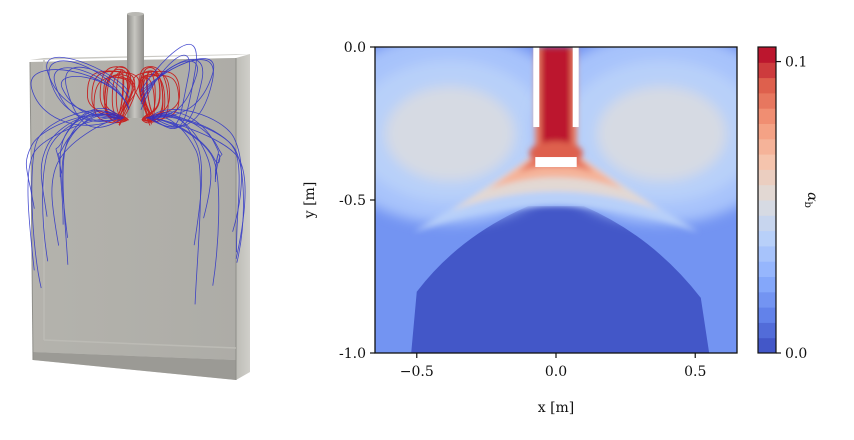 The height and width of the screenshot is (440, 854). Describe the element at coordinates (791, 208) in the screenshot. I see `colorbar-ticks: 0.0 0.1` at that location.